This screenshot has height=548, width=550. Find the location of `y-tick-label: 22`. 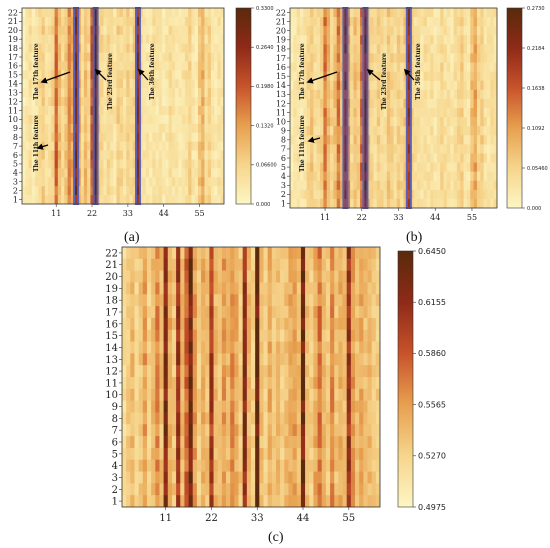

y-tick-label: 22 is located at coordinates (281, 12).